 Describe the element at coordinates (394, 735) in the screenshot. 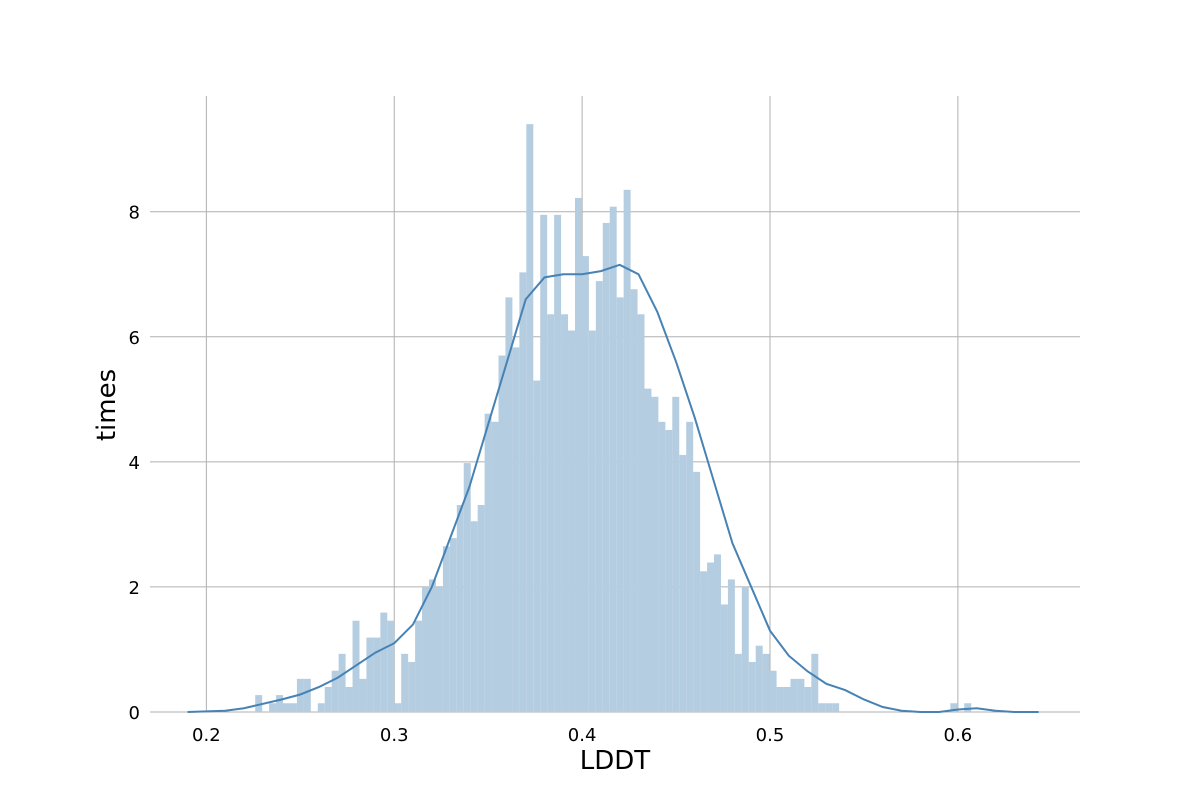

I see `x-tick-label: 0.3` at that location.